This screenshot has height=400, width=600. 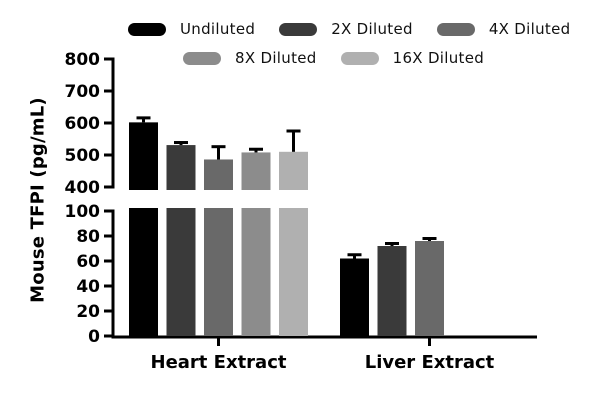 I want to click on legend-label-2x-diluted: 2X Diluted, so click(x=372, y=29).